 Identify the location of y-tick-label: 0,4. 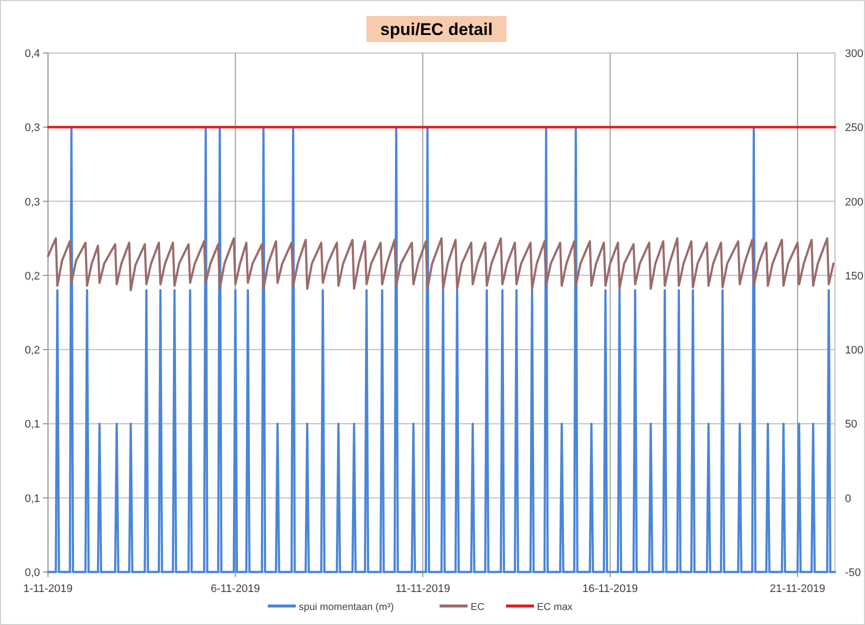
(32, 54).